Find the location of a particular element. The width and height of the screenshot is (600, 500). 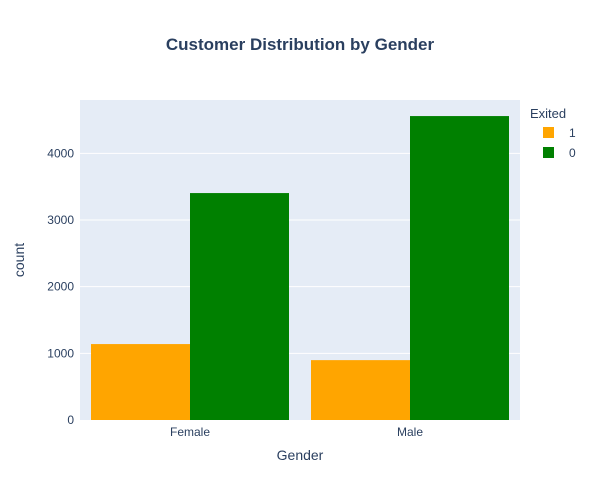

x-tick-label: Female is located at coordinates (190, 432).